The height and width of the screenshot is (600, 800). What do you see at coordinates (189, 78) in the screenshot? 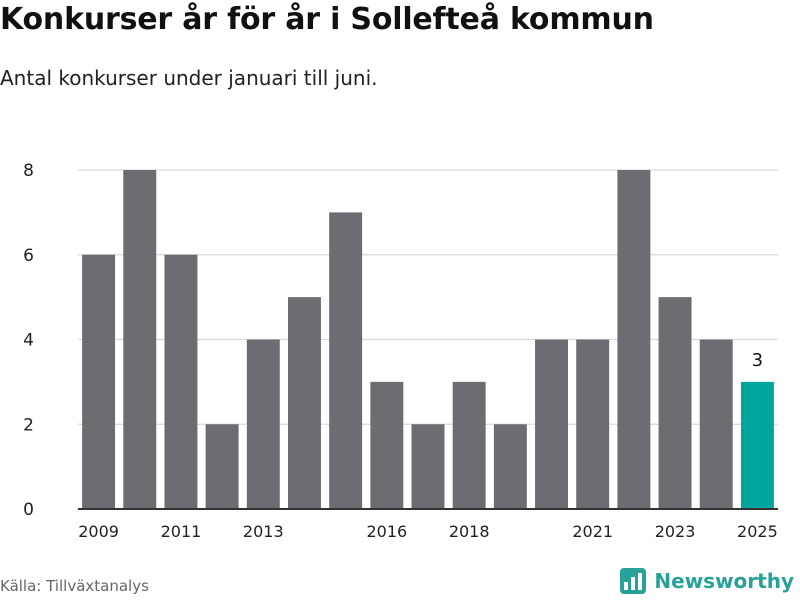
I see `chart-subtitle: Antal konkurser under januari till juni.` at bounding box center [189, 78].